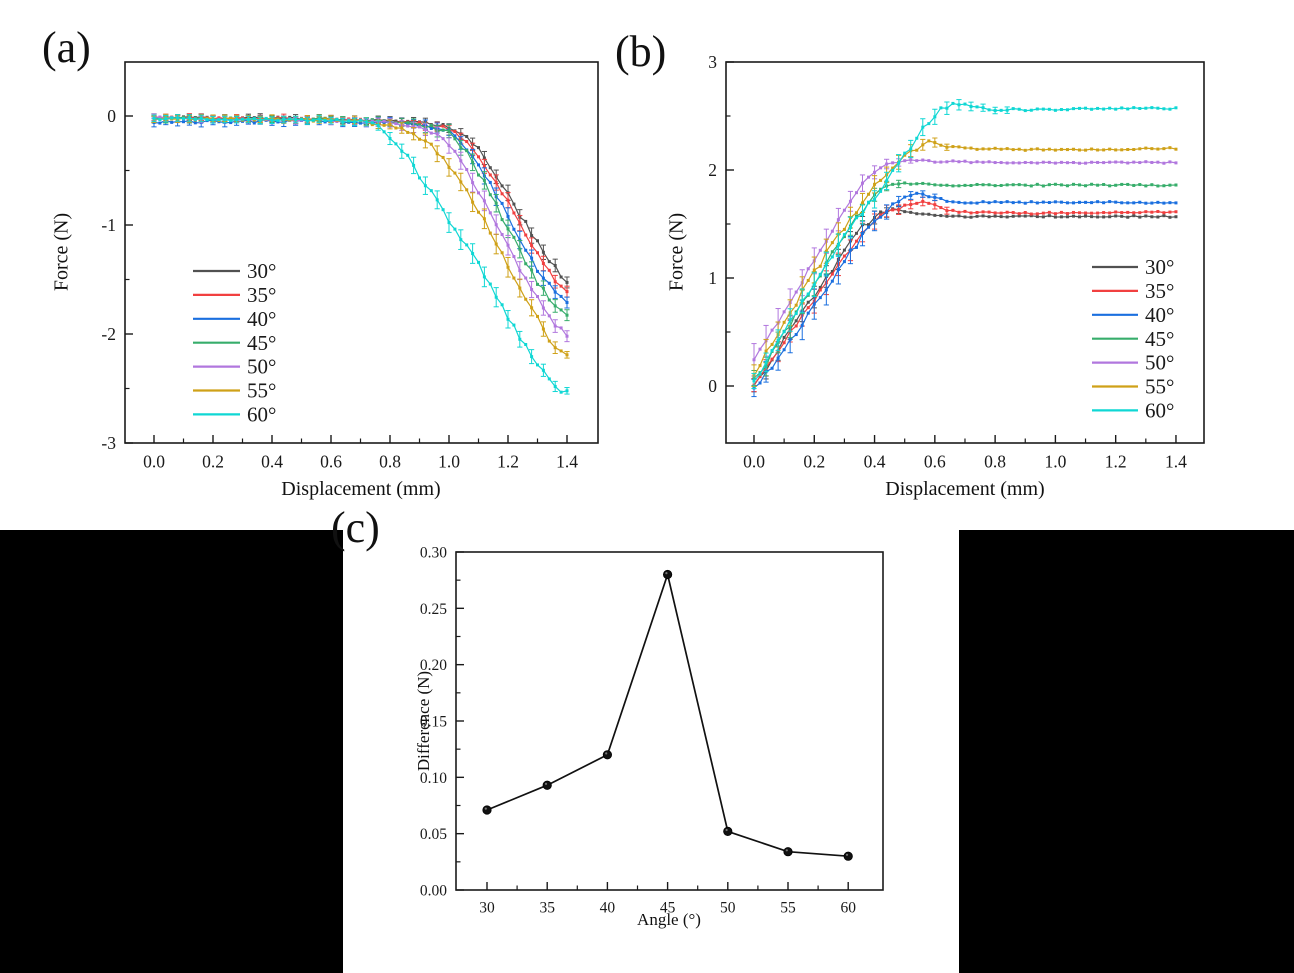  I want to click on panel-c-xaxis-title: Angle (°), so click(669, 919).